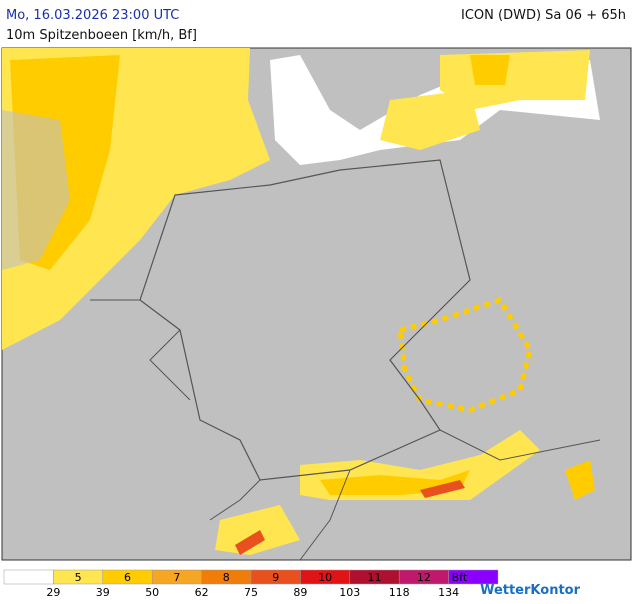 Image resolution: width=633 pixels, height=604 pixels. I want to click on legend-label: 8, so click(226, 577).